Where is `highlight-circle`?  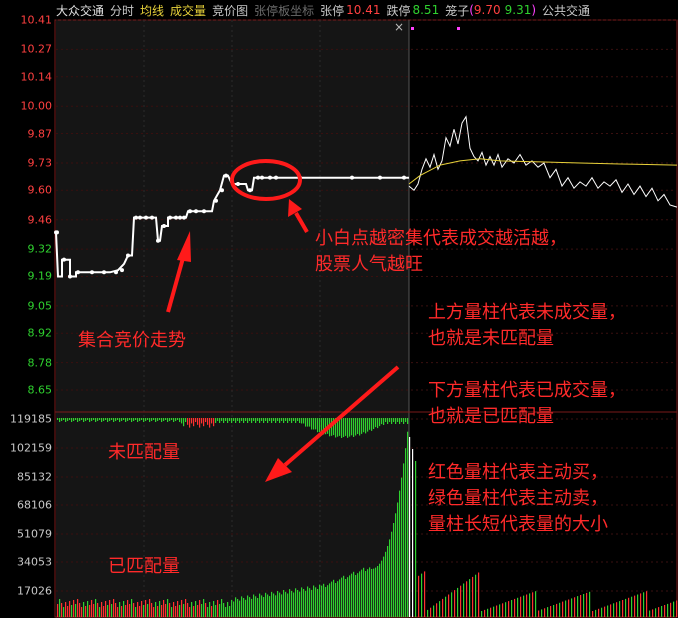
highlight-circle is located at coordinates (266, 180).